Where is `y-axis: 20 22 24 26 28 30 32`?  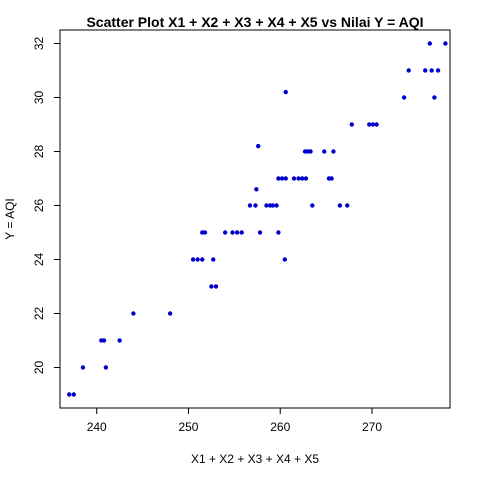
y-axis: 20 22 24 26 28 30 32 is located at coordinates (46, 206).